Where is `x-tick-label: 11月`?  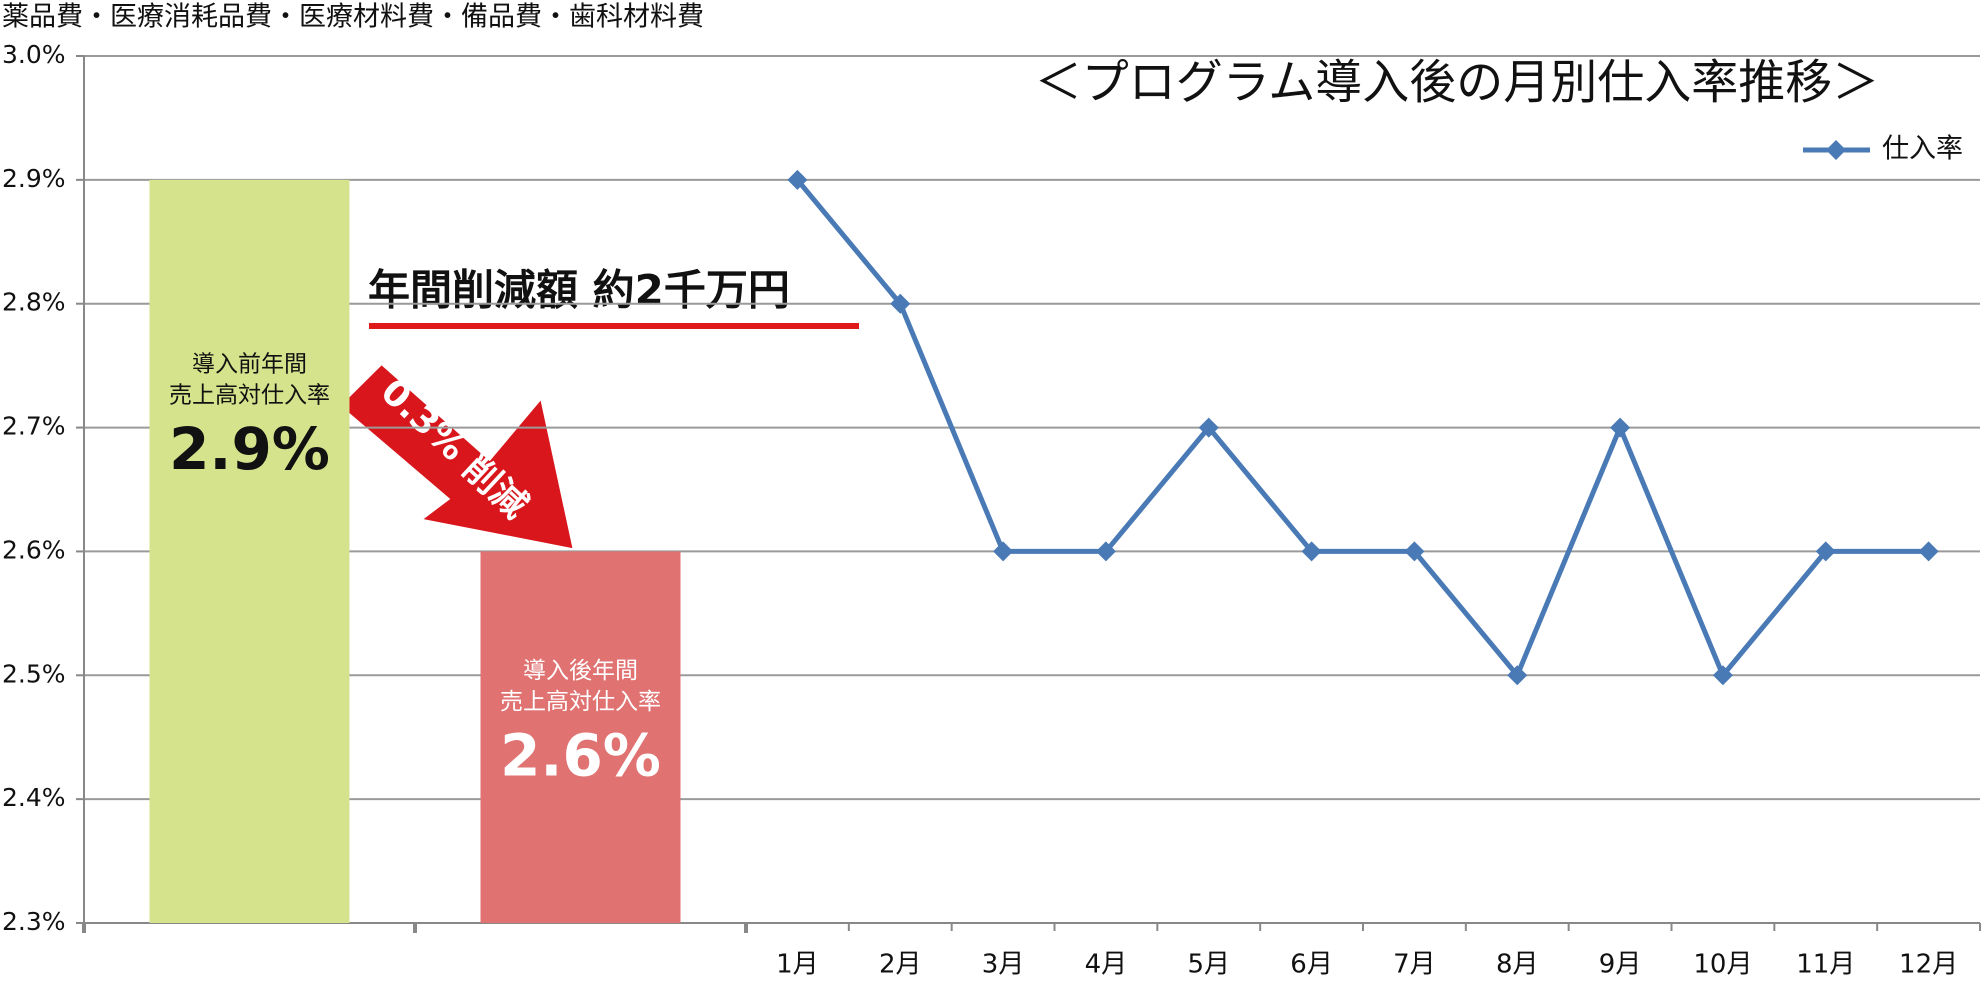 x-tick-label: 11月 is located at coordinates (1825, 965).